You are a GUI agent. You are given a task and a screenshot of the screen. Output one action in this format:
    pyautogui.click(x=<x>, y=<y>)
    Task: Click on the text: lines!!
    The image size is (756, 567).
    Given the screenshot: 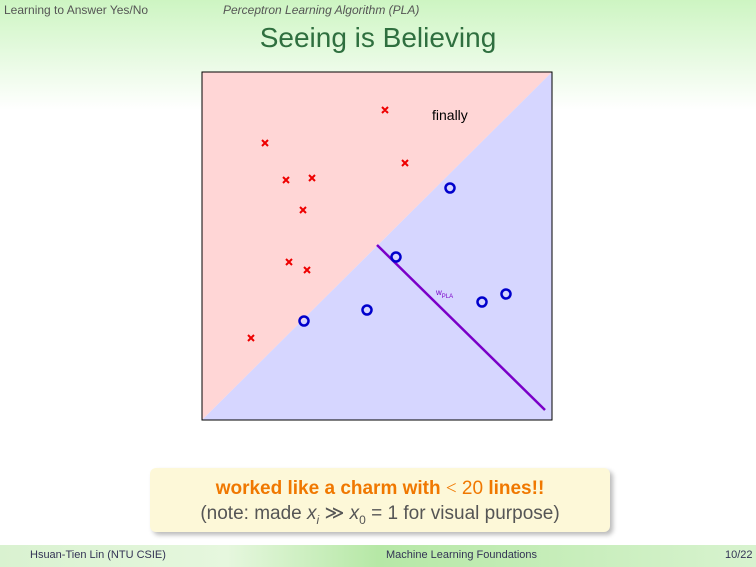 What is the action you would take?
    pyautogui.click(x=516, y=488)
    